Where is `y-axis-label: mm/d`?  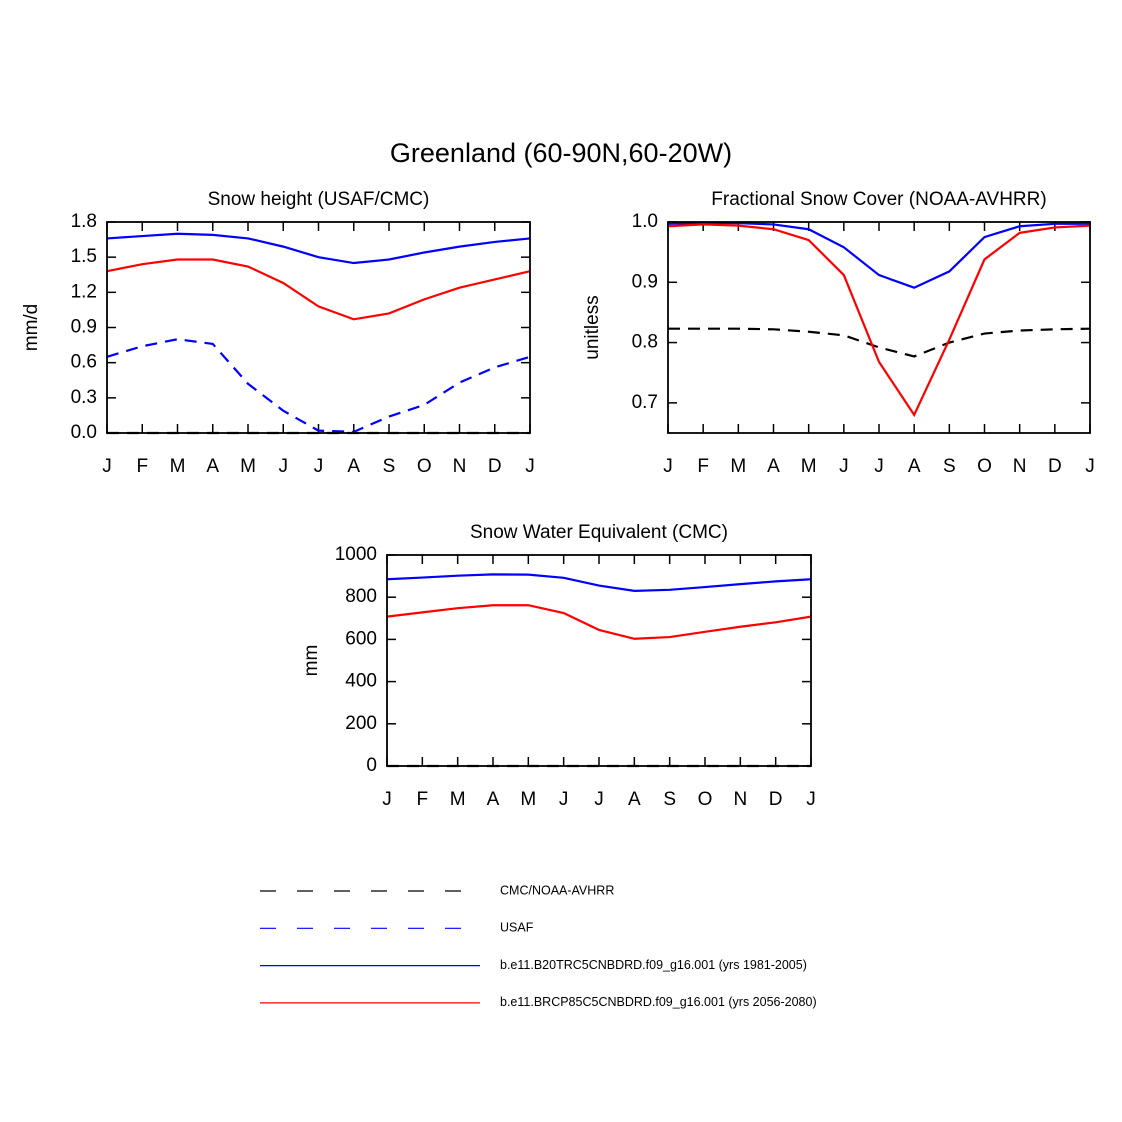 y-axis-label: mm/d is located at coordinates (31, 328).